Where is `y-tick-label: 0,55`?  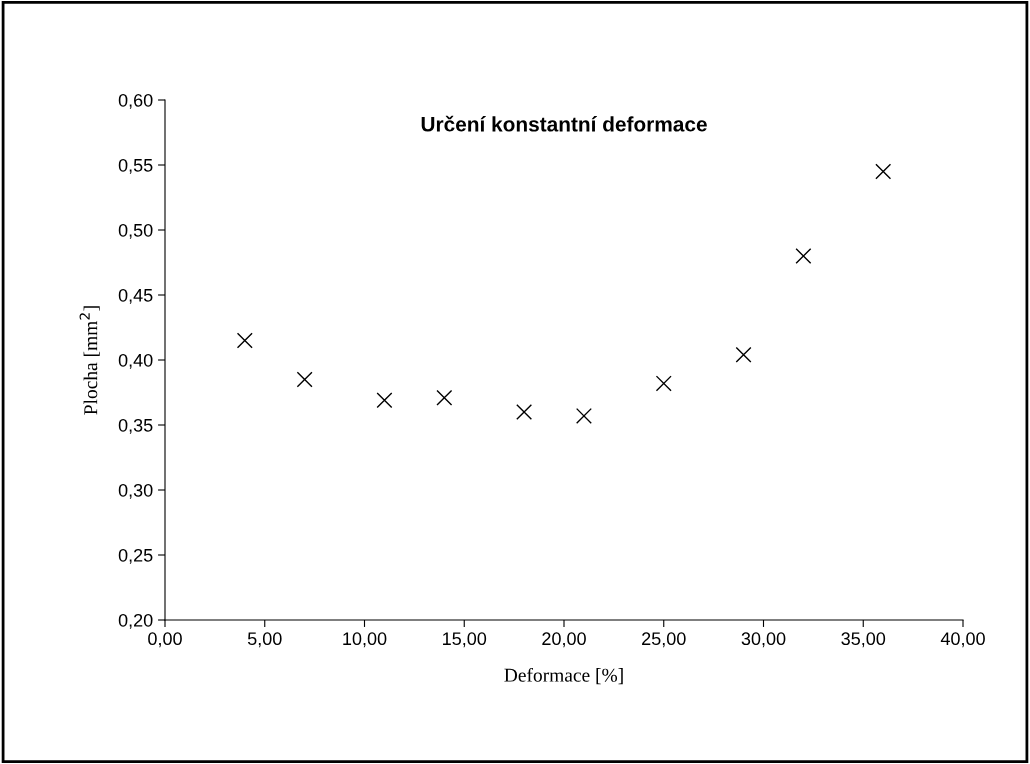
y-tick-label: 0,55 is located at coordinates (135, 166).